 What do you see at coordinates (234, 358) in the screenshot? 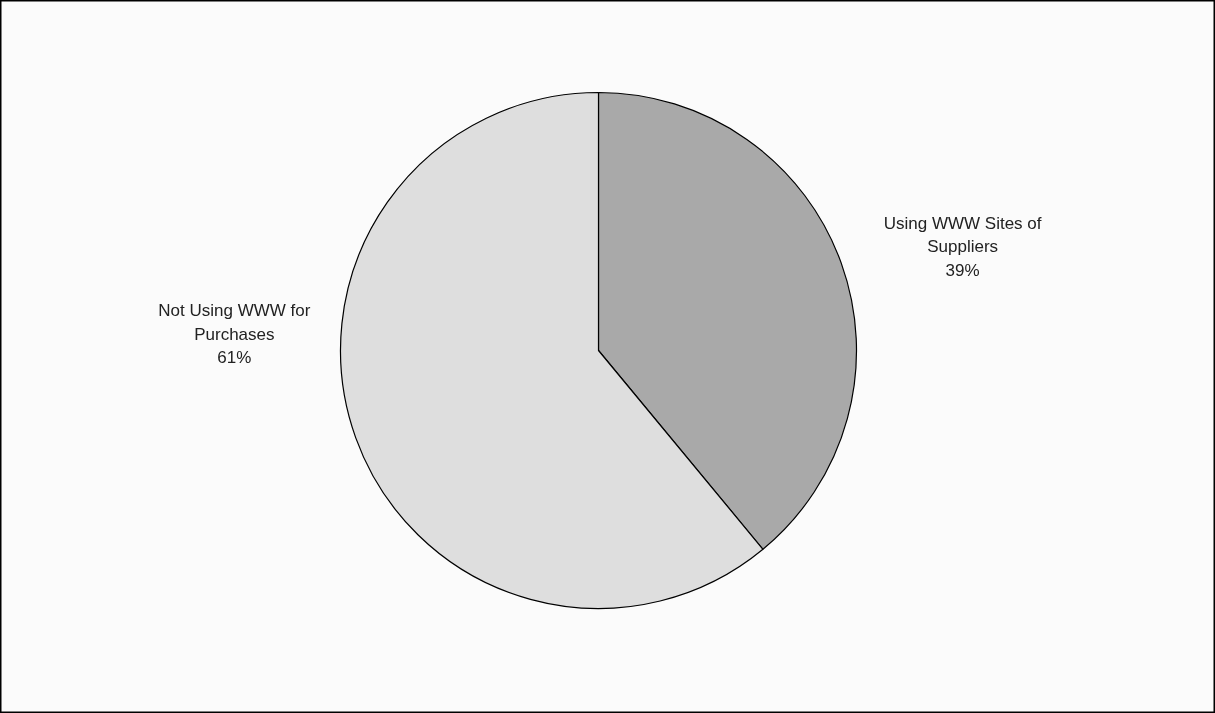
I see `data-label: 61%` at bounding box center [234, 358].